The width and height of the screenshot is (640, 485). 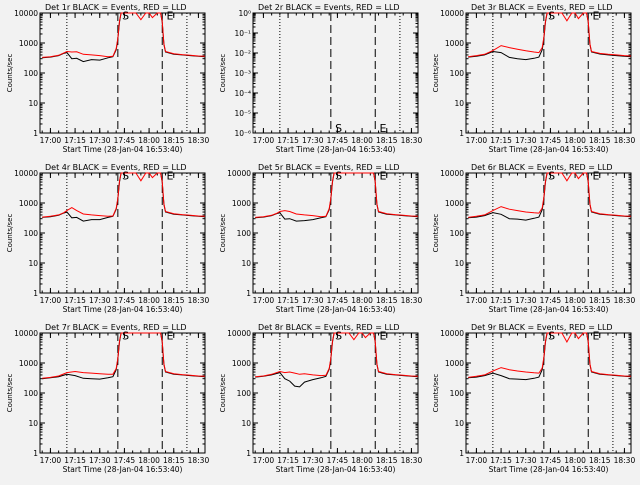 What do you see at coordinates (116, 7) in the screenshot?
I see `chart-title: Det 1r BLACK = Events, RED = LLD` at bounding box center [116, 7].